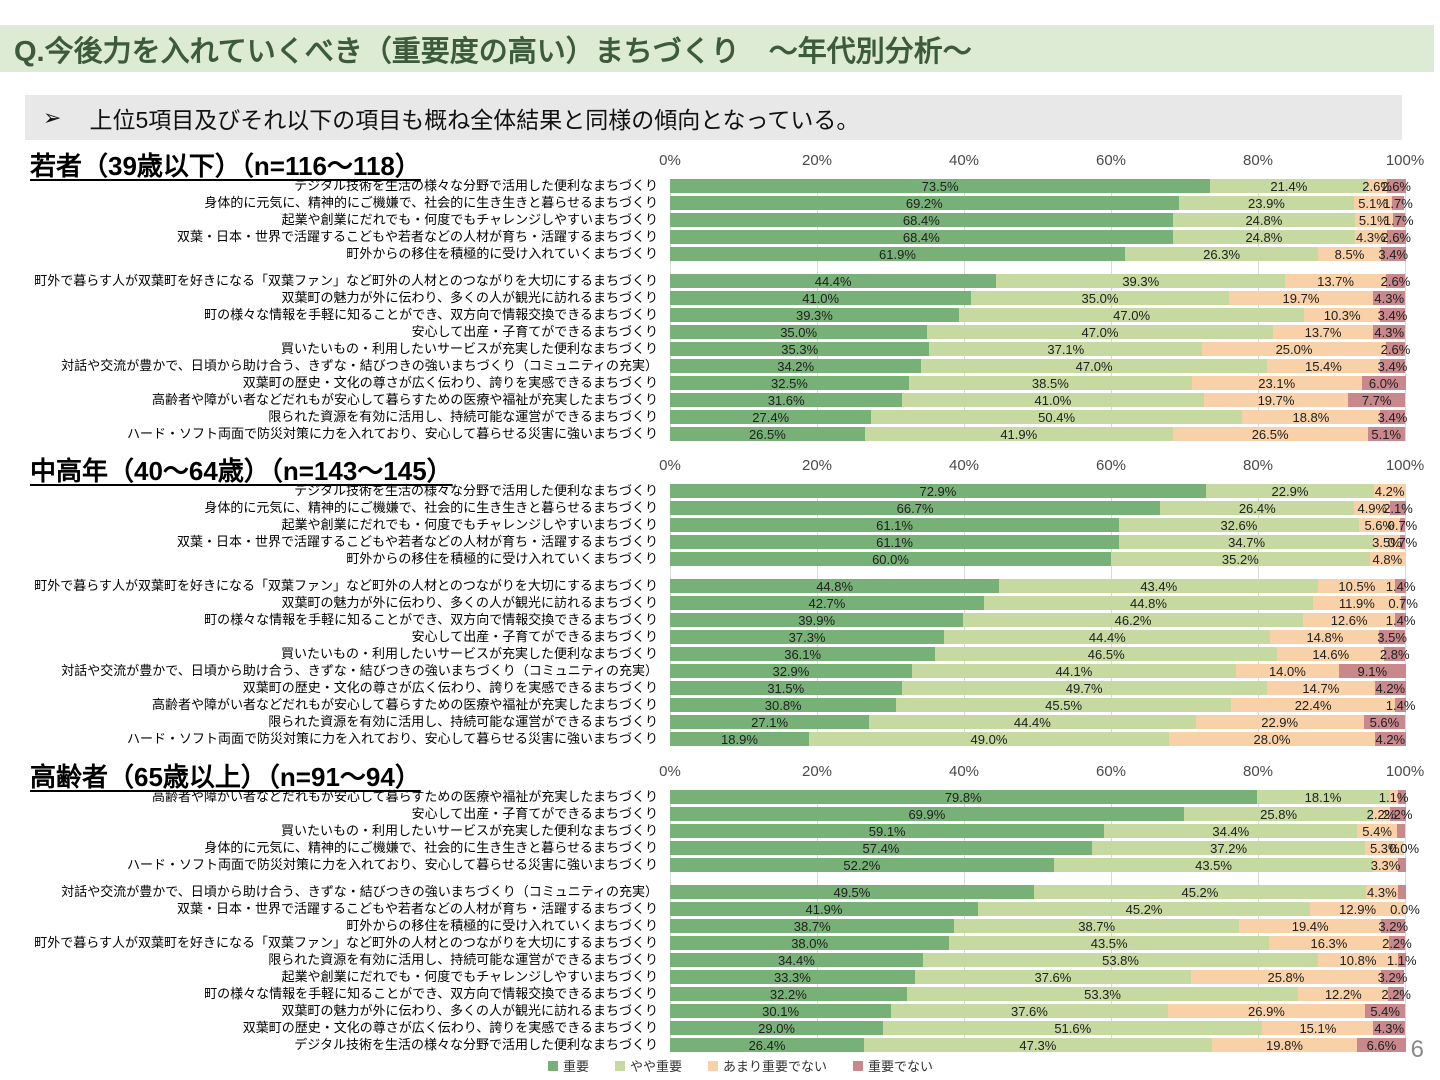 The height and width of the screenshot is (1080, 1440). Describe the element at coordinates (1381, 814) in the screenshot. I see `segment-value-label: 2.2%` at that location.